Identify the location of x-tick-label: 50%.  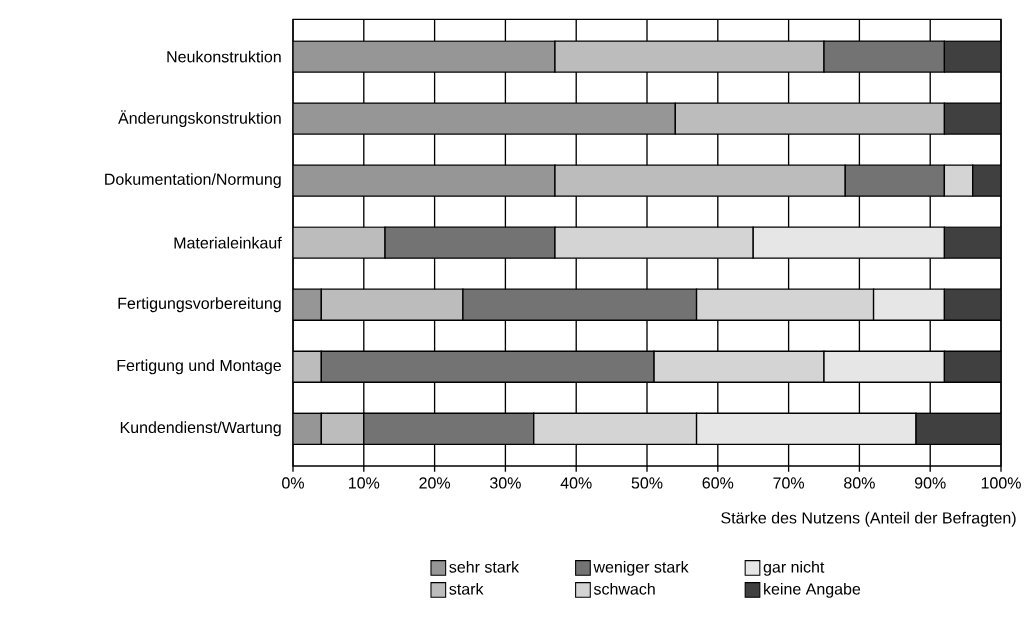
(647, 483).